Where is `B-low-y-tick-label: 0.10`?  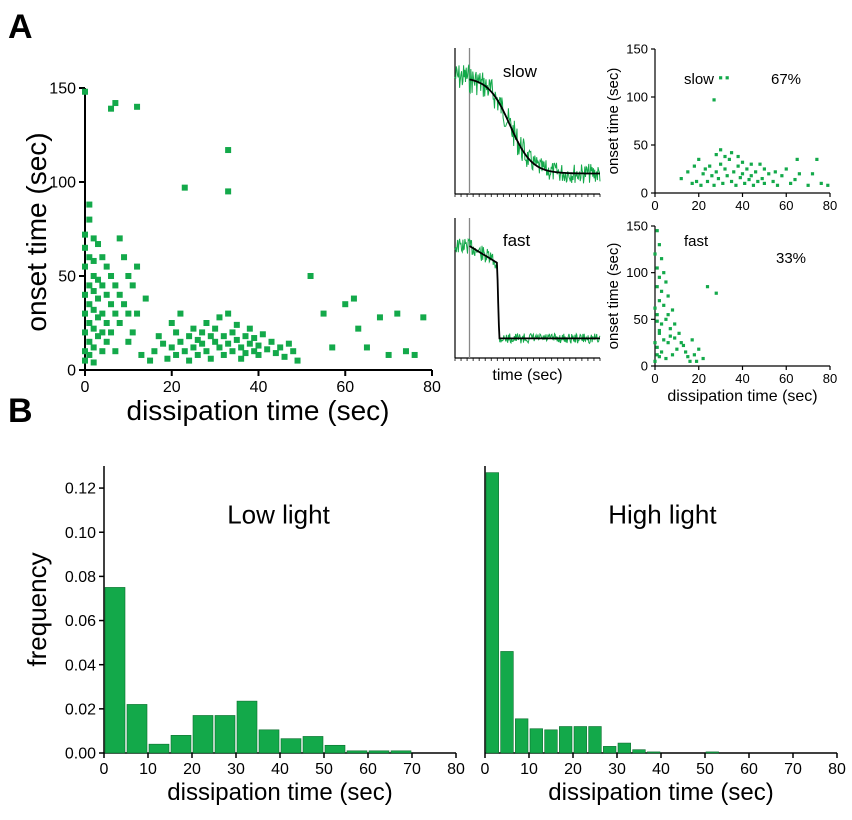
B-low-y-tick-label: 0.10 is located at coordinates (80, 533).